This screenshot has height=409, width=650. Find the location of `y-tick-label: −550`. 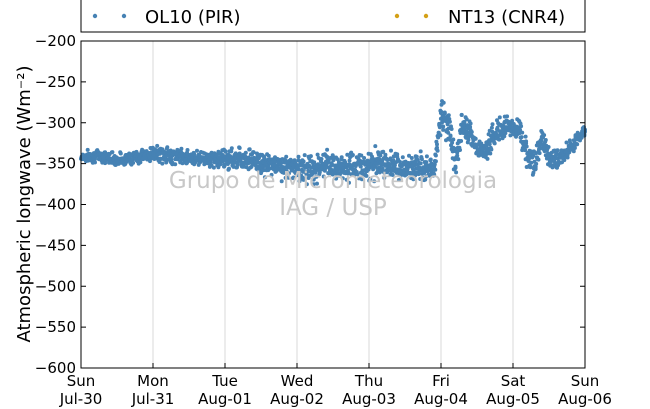

y-tick-label: −550 is located at coordinates (55, 327).